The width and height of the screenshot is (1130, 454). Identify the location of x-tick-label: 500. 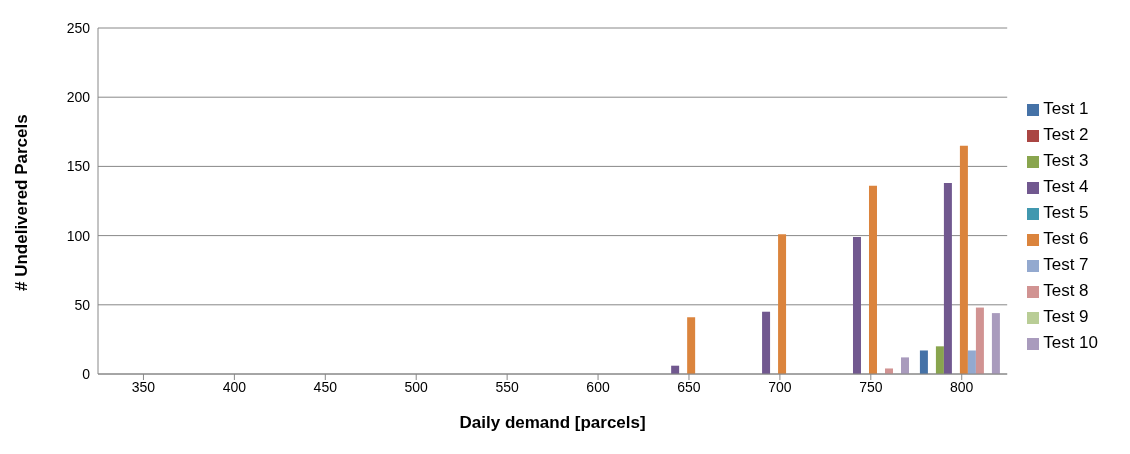
(416, 386).